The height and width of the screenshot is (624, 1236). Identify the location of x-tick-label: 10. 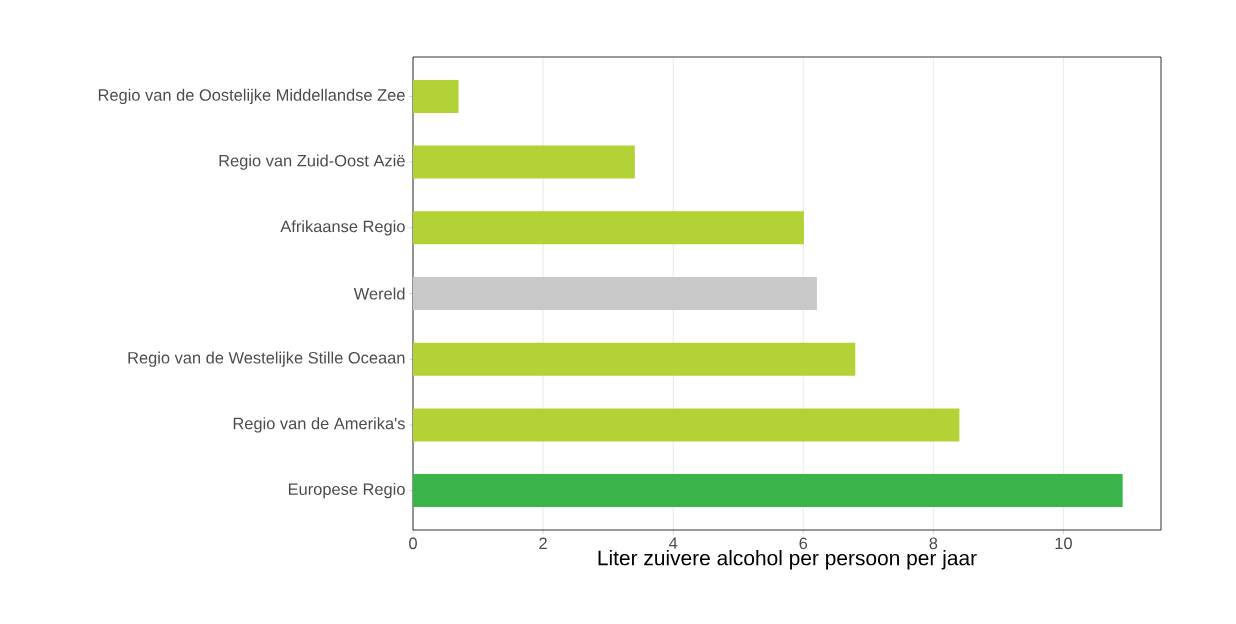
(1063, 543).